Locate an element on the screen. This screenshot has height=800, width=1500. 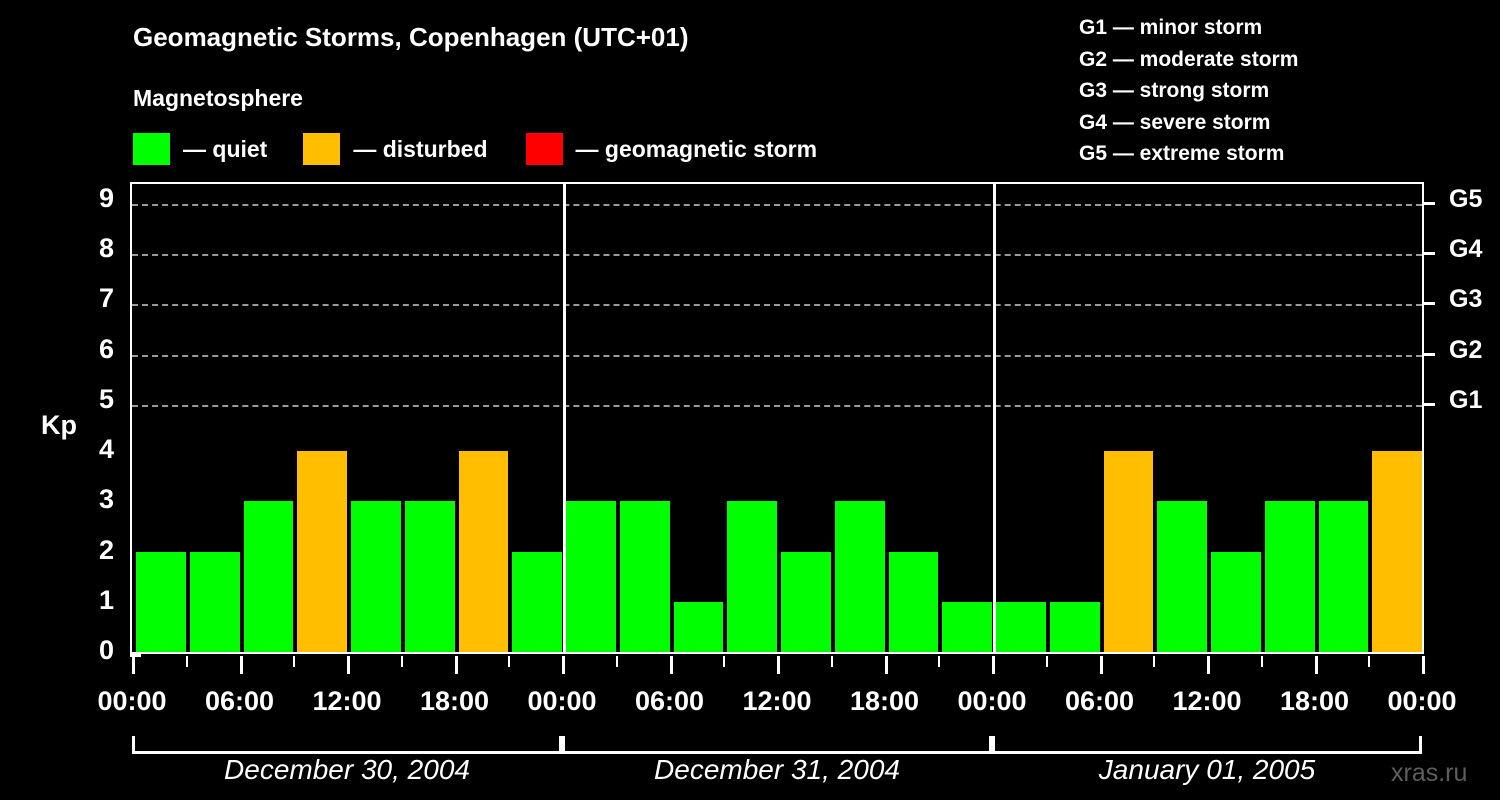
y-tick-label-5: 5 is located at coordinates (106, 398).